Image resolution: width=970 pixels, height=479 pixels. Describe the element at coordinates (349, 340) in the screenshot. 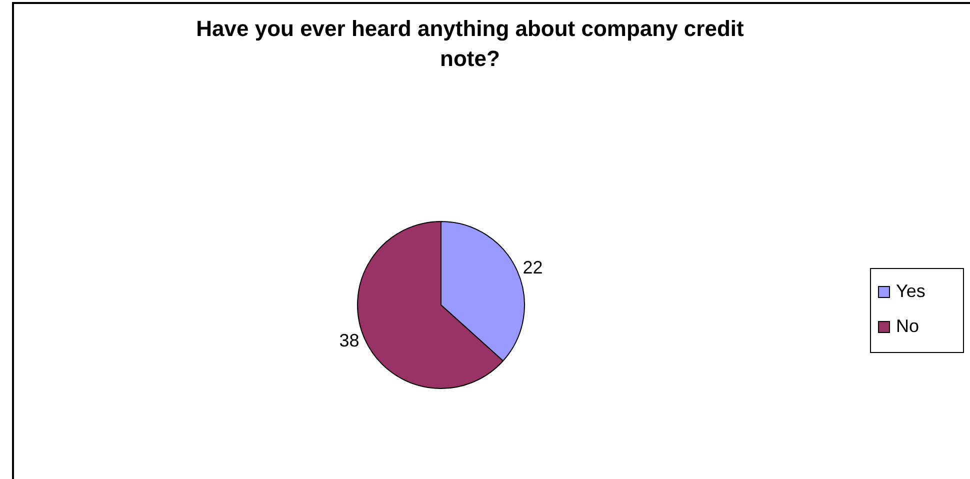

I see `data-label: 38` at that location.